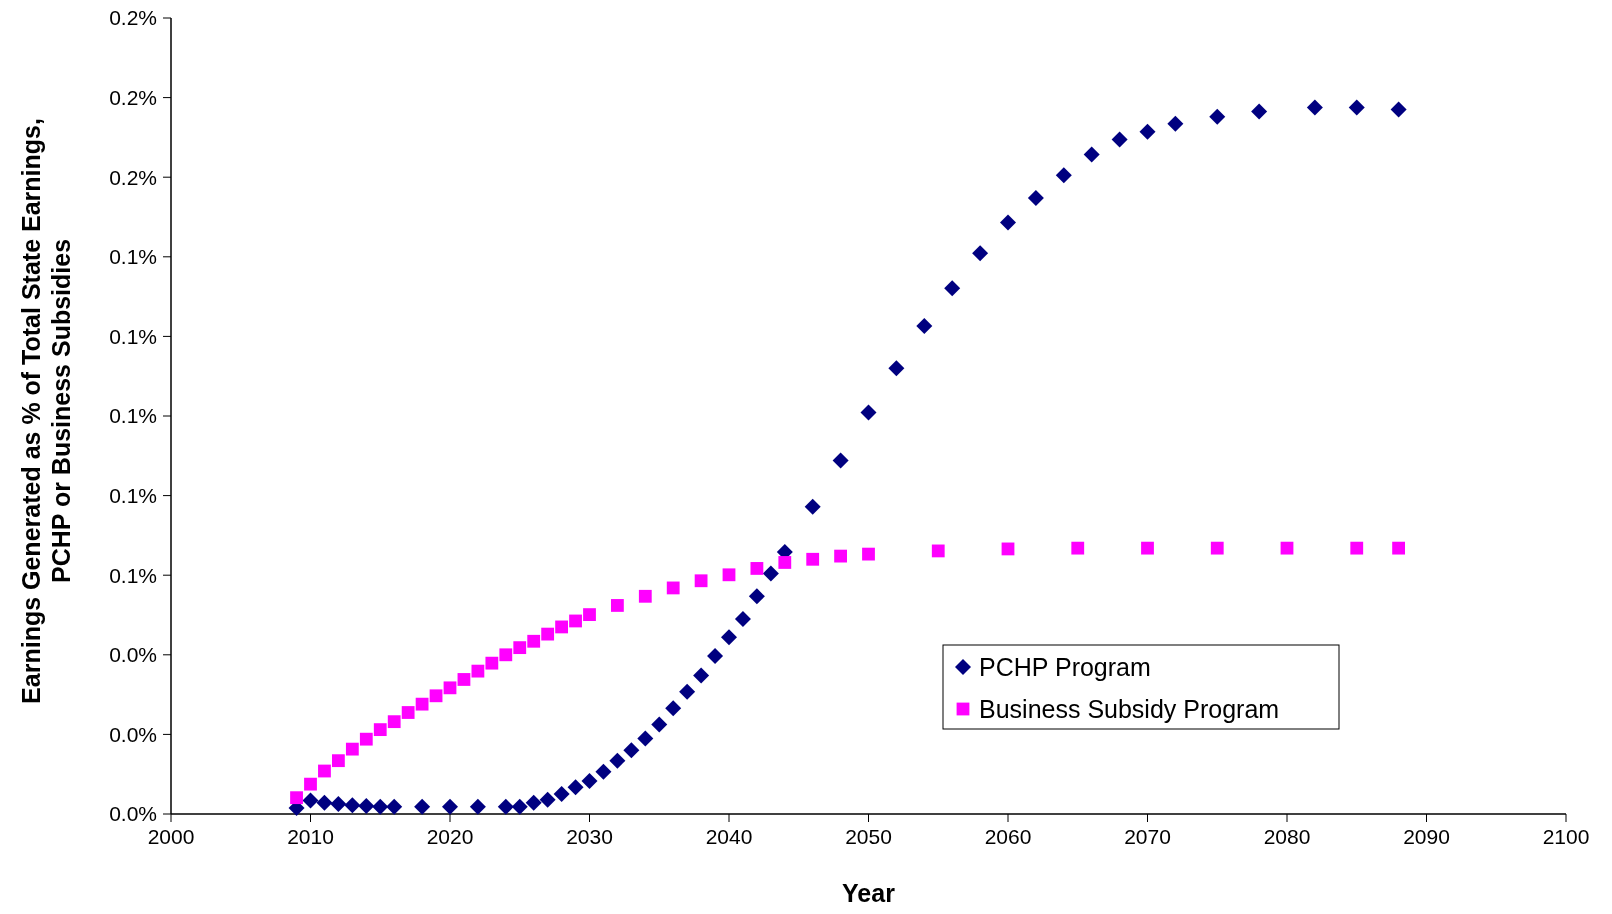 Image resolution: width=1612 pixels, height=914 pixels. What do you see at coordinates (1065, 666) in the screenshot?
I see `legend-label: PCHP Program` at bounding box center [1065, 666].